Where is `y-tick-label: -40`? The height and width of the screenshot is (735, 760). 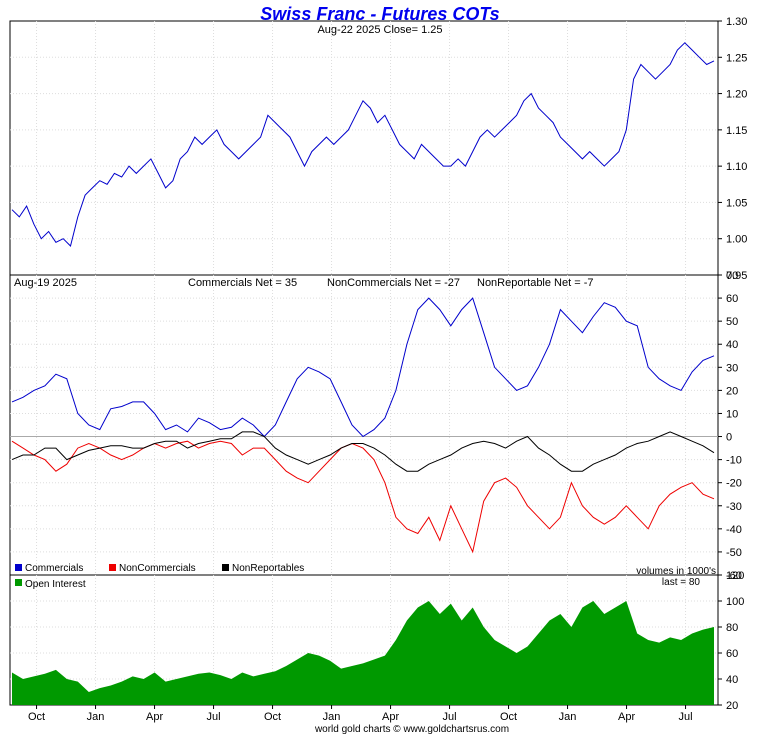
y-tick-label: -40 is located at coordinates (734, 530).